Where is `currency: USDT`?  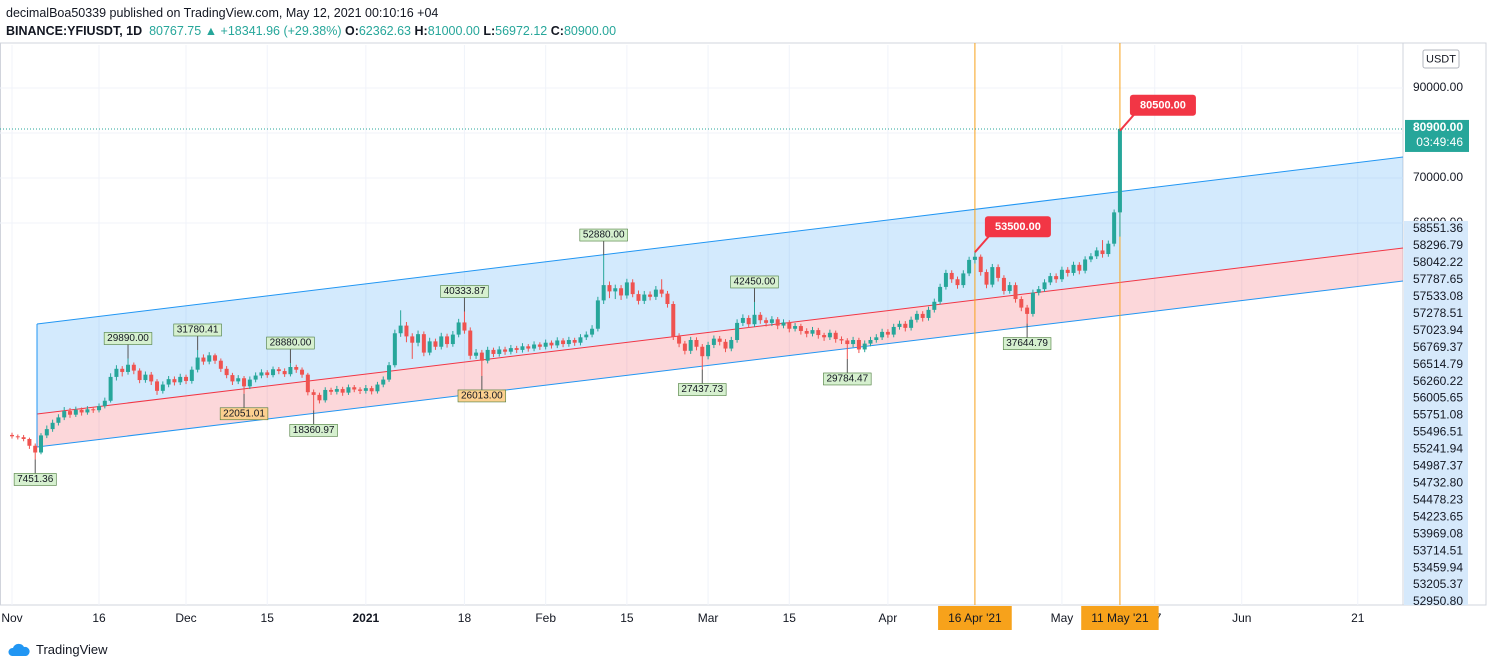
currency: USDT is located at coordinates (1441, 59).